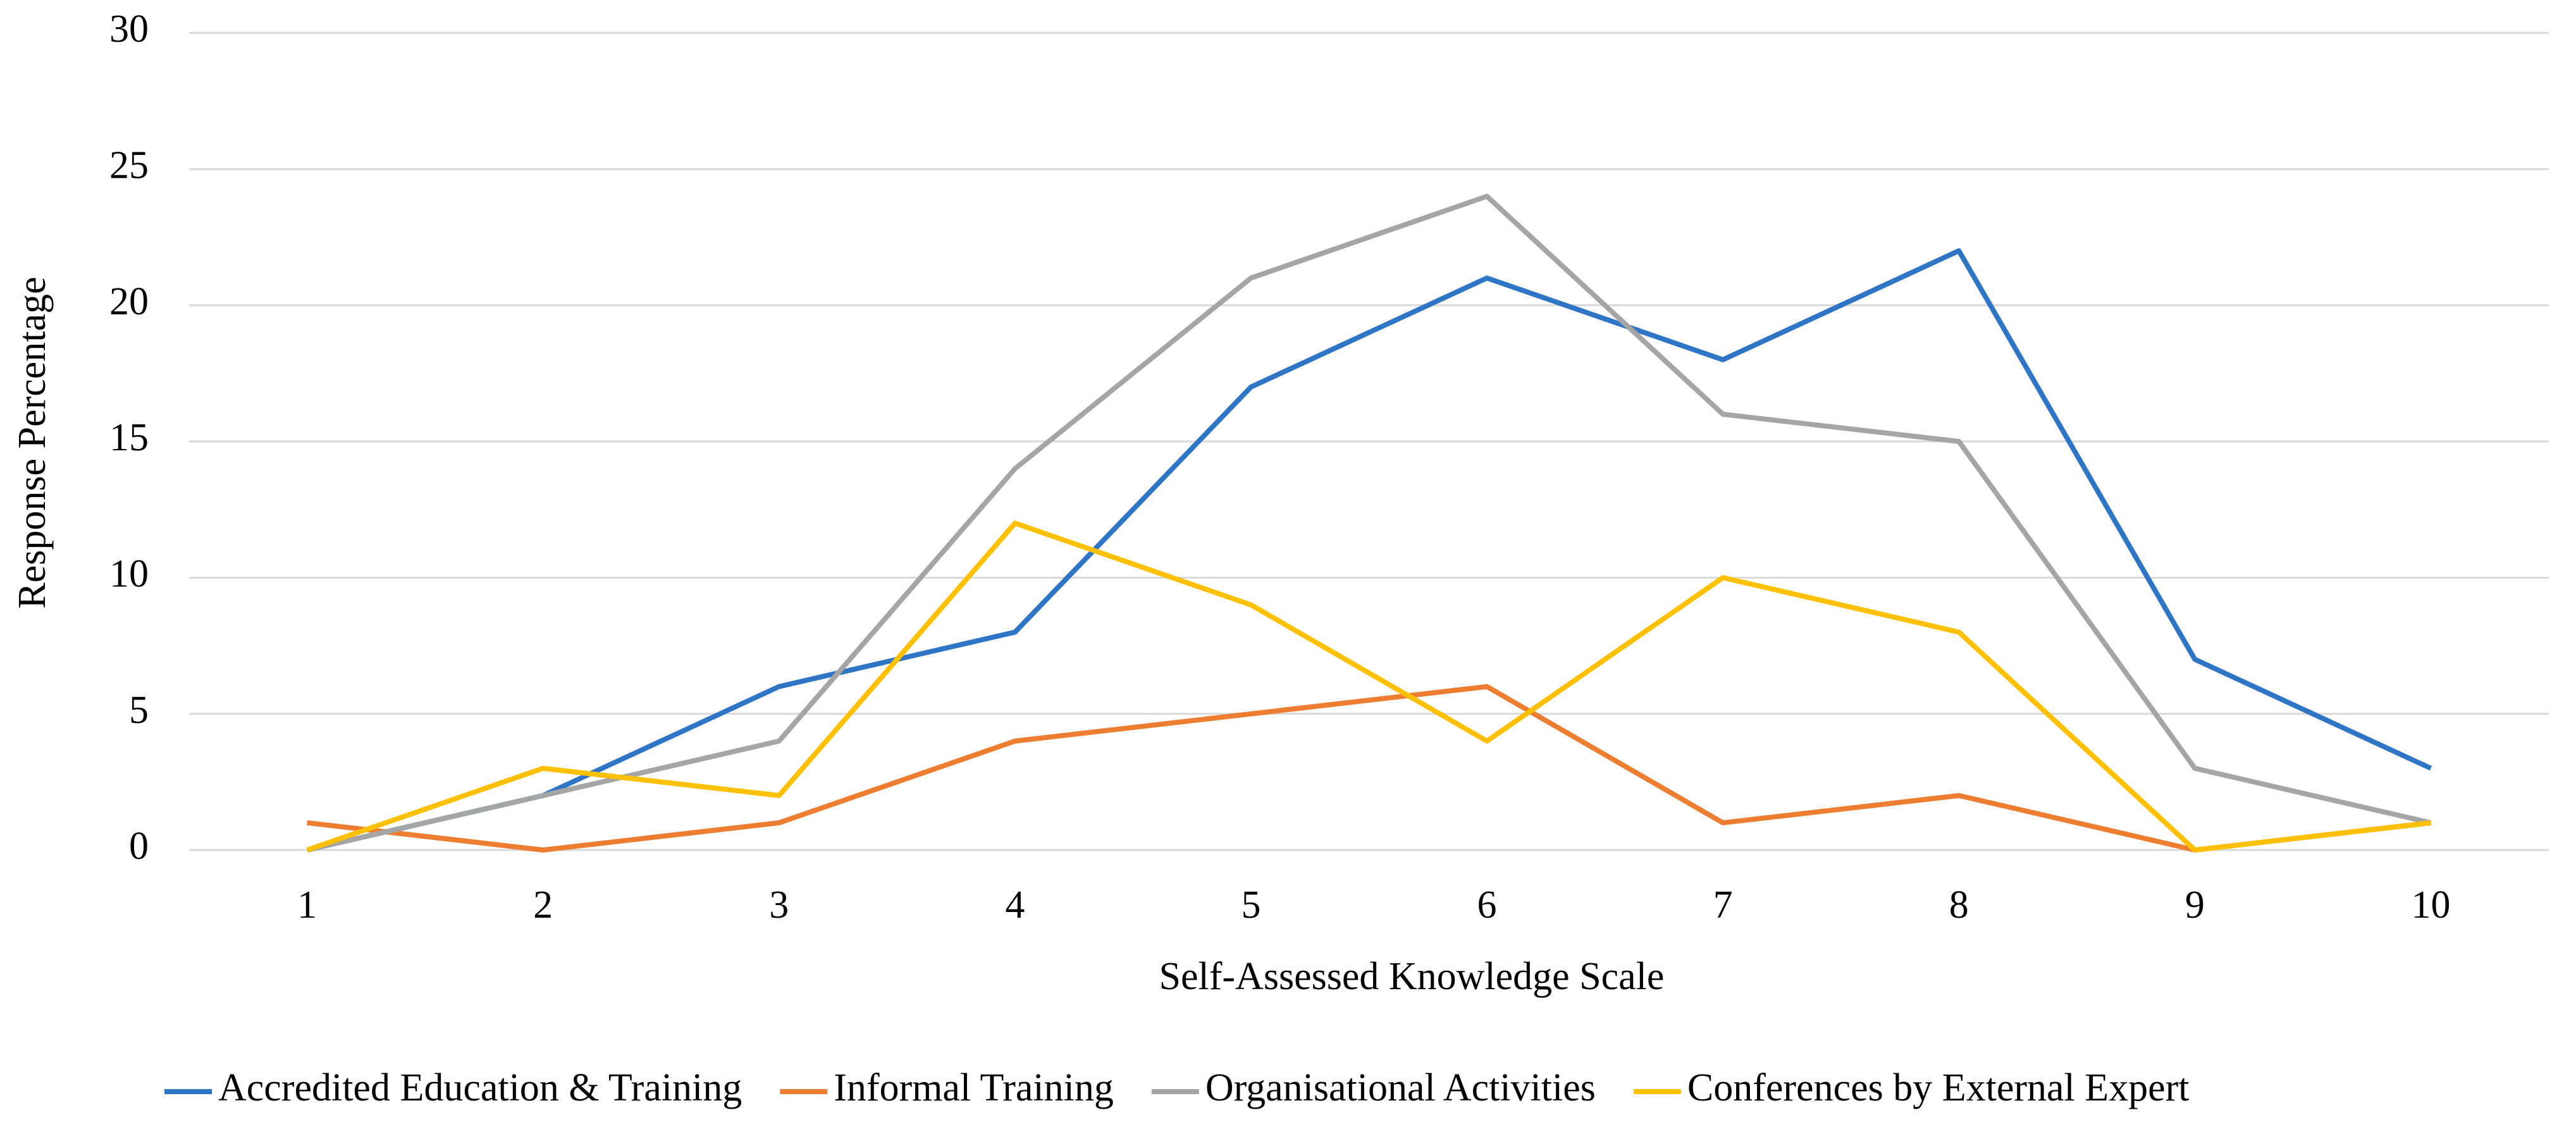 The height and width of the screenshot is (1134, 2576). What do you see at coordinates (129, 438) in the screenshot?
I see `y-tick-label: 15` at bounding box center [129, 438].